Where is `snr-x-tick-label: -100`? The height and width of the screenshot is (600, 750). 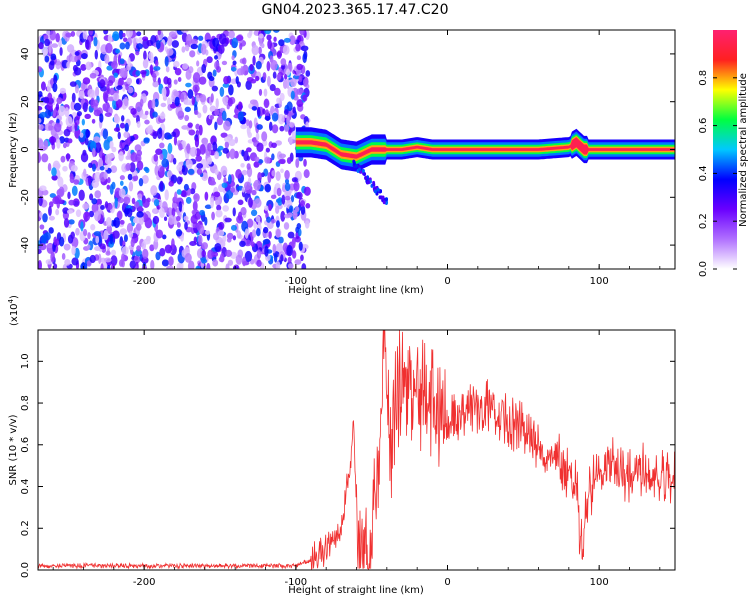
snr-x-tick-label: -100 is located at coordinates (295, 582).